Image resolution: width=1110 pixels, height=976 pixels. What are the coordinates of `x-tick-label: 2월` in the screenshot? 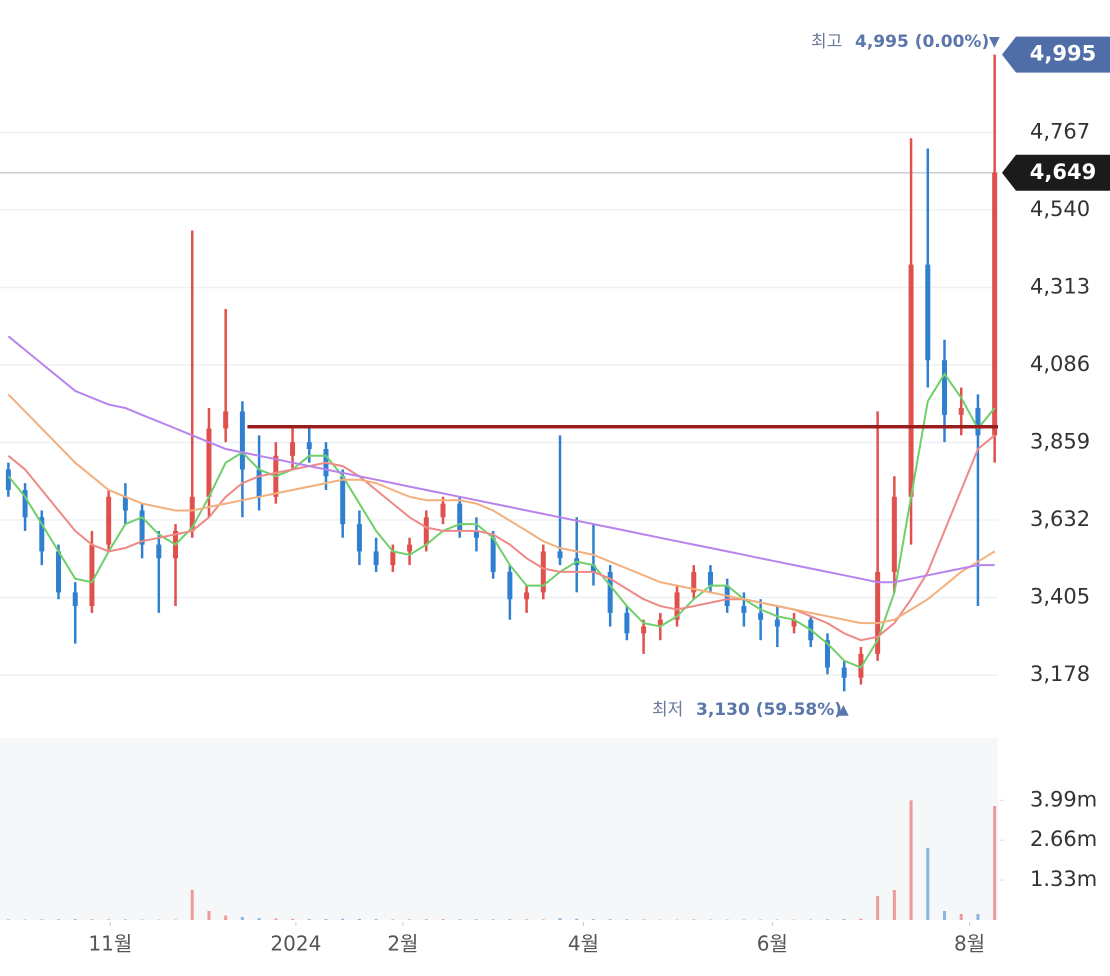 It's located at (402, 944).